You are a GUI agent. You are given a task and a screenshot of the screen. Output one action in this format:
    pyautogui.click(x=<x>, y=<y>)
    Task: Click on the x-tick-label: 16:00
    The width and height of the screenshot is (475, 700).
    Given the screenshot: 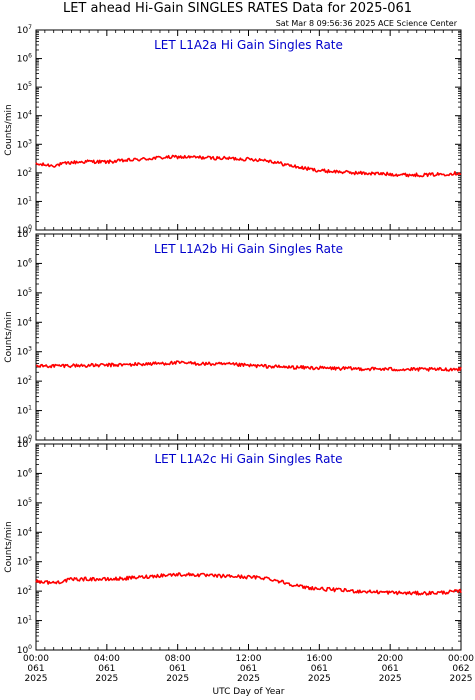 What is the action you would take?
    pyautogui.click(x=319, y=659)
    